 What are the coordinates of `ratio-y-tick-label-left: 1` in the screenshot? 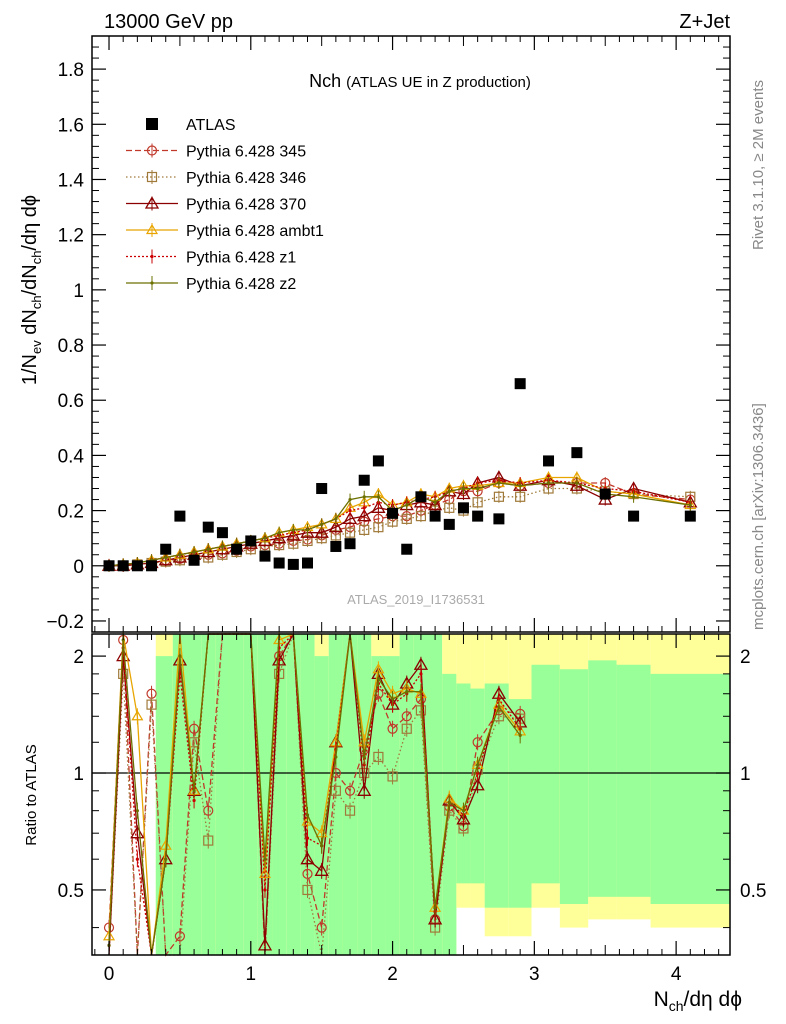 It's located at (78, 774).